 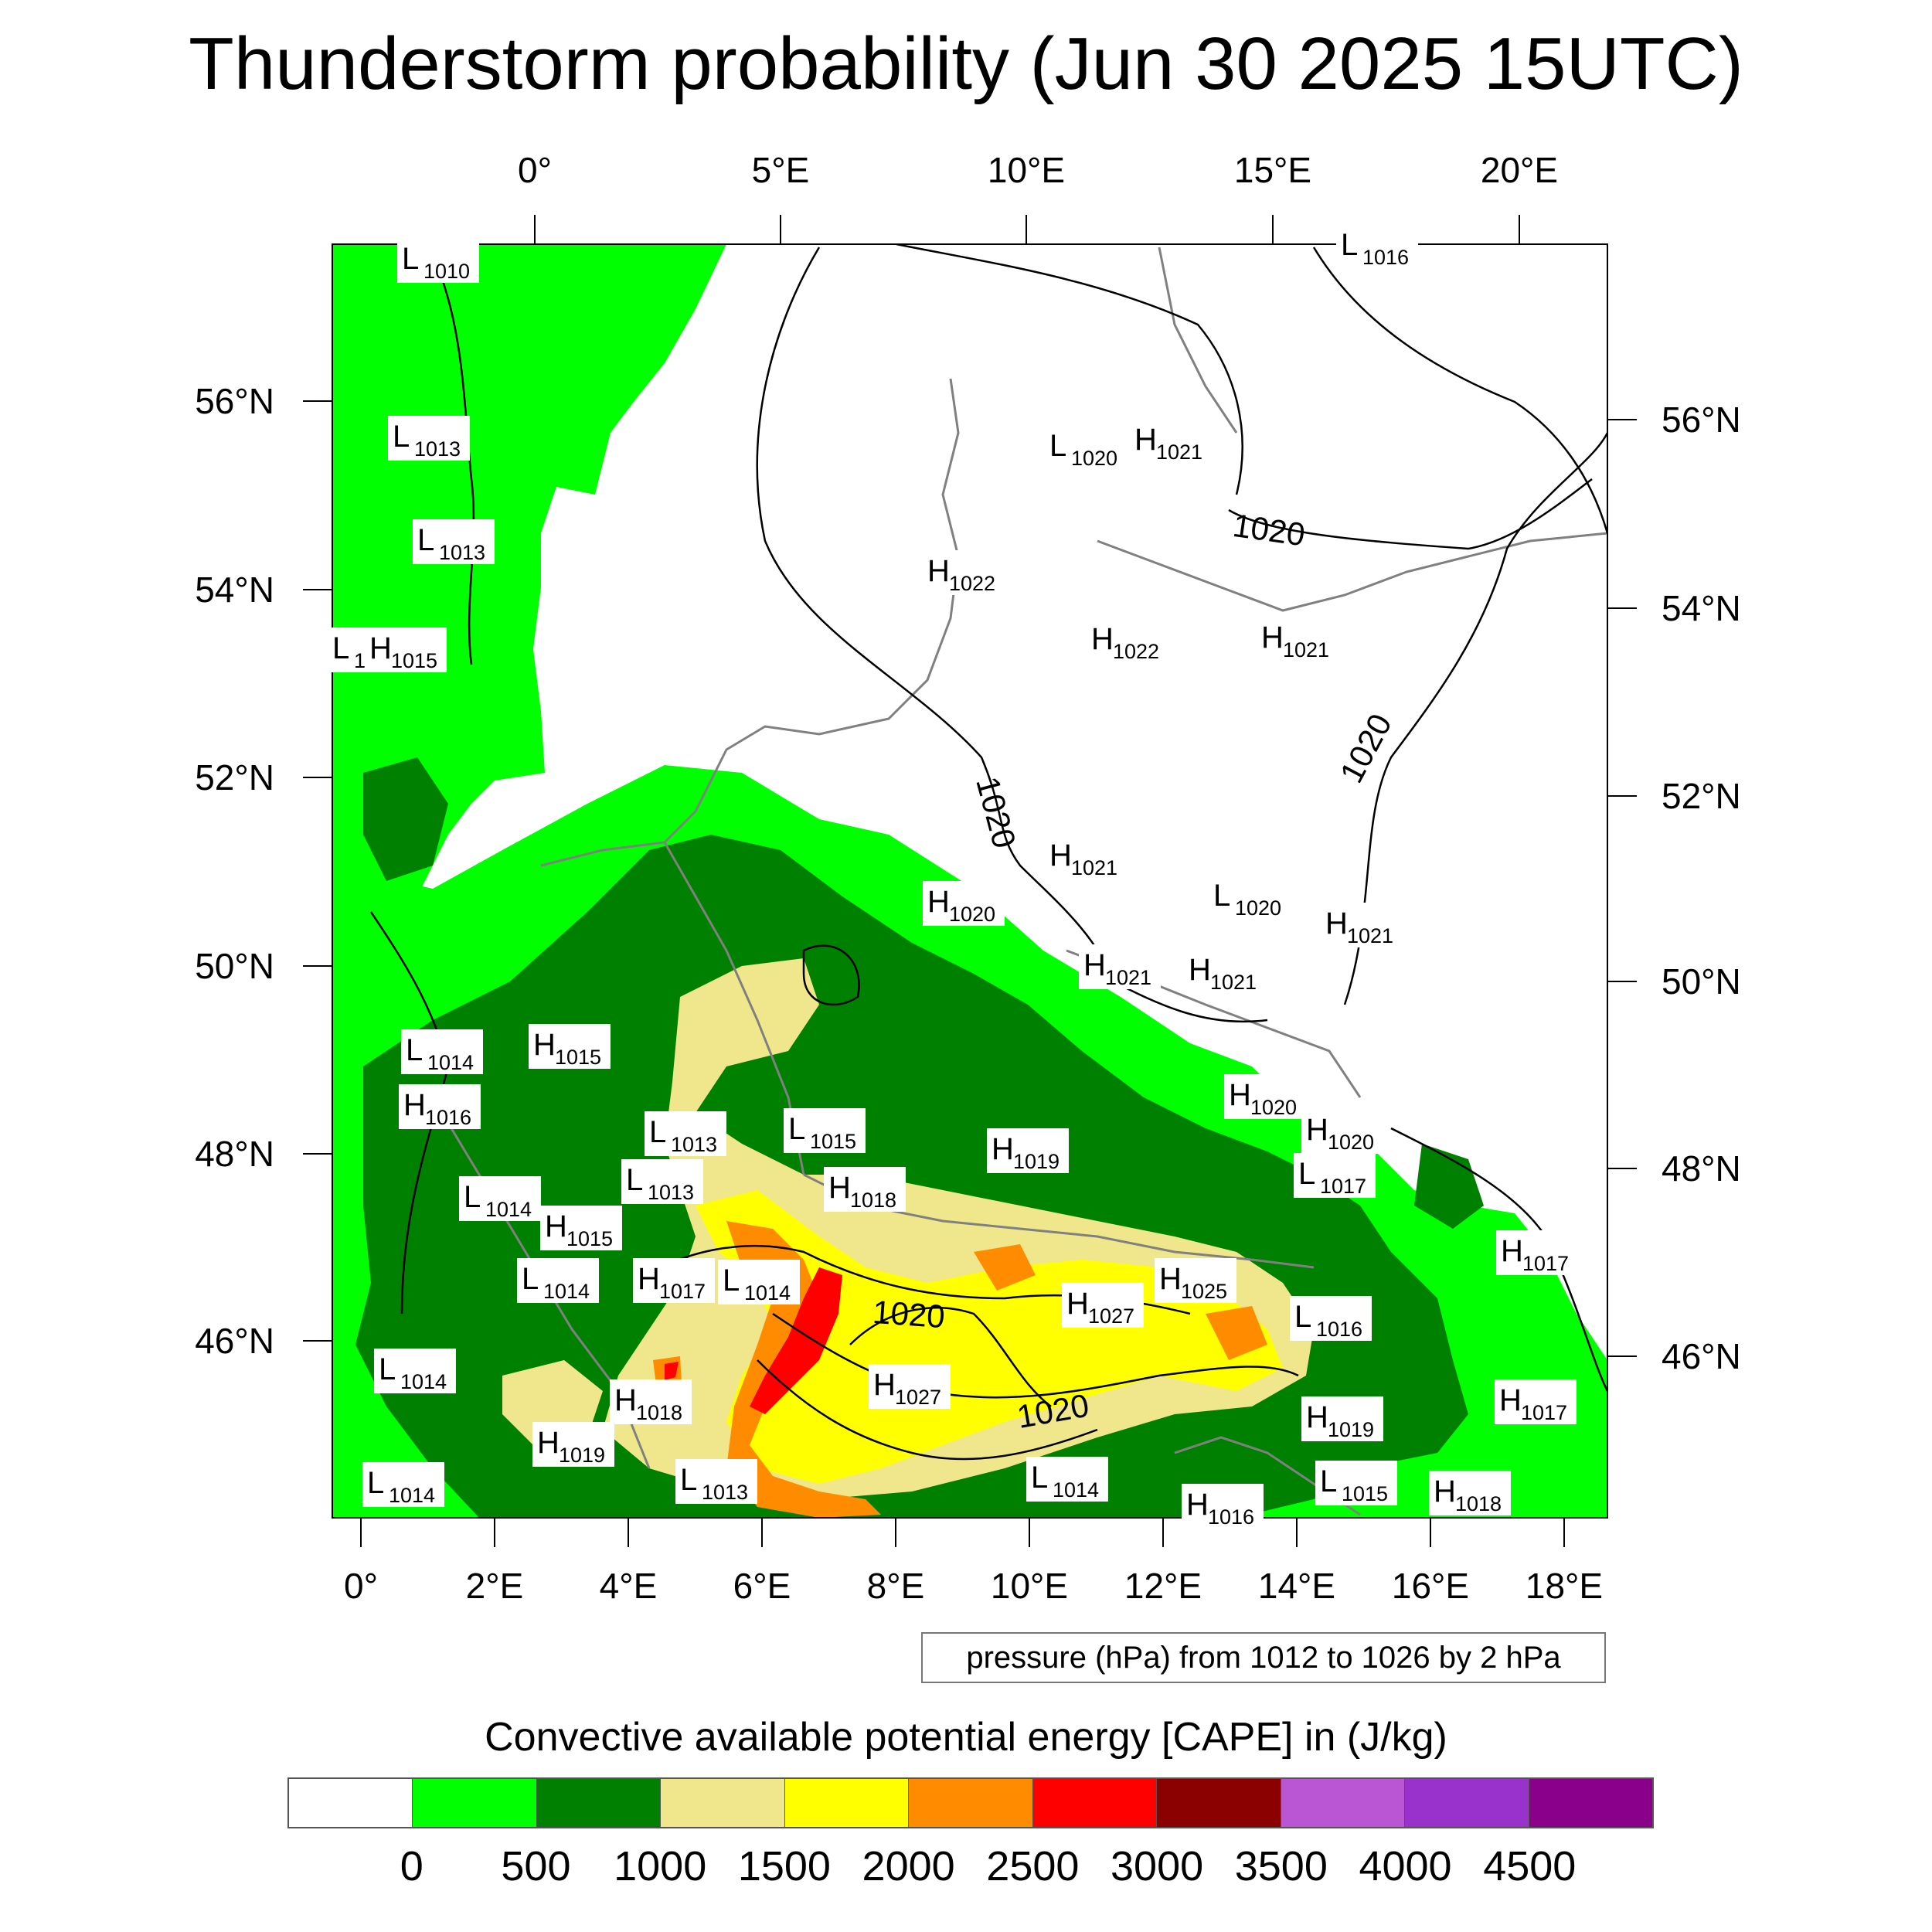 I want to click on low-pressure-marker: L 1017, so click(x=1335, y=1176).